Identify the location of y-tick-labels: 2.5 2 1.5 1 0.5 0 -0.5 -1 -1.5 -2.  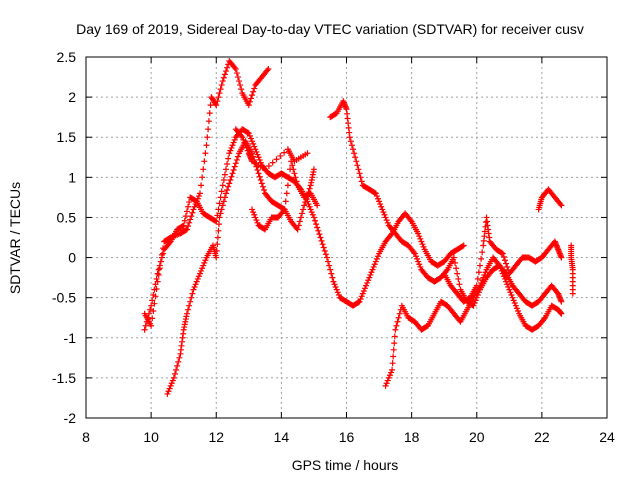
(64, 237).